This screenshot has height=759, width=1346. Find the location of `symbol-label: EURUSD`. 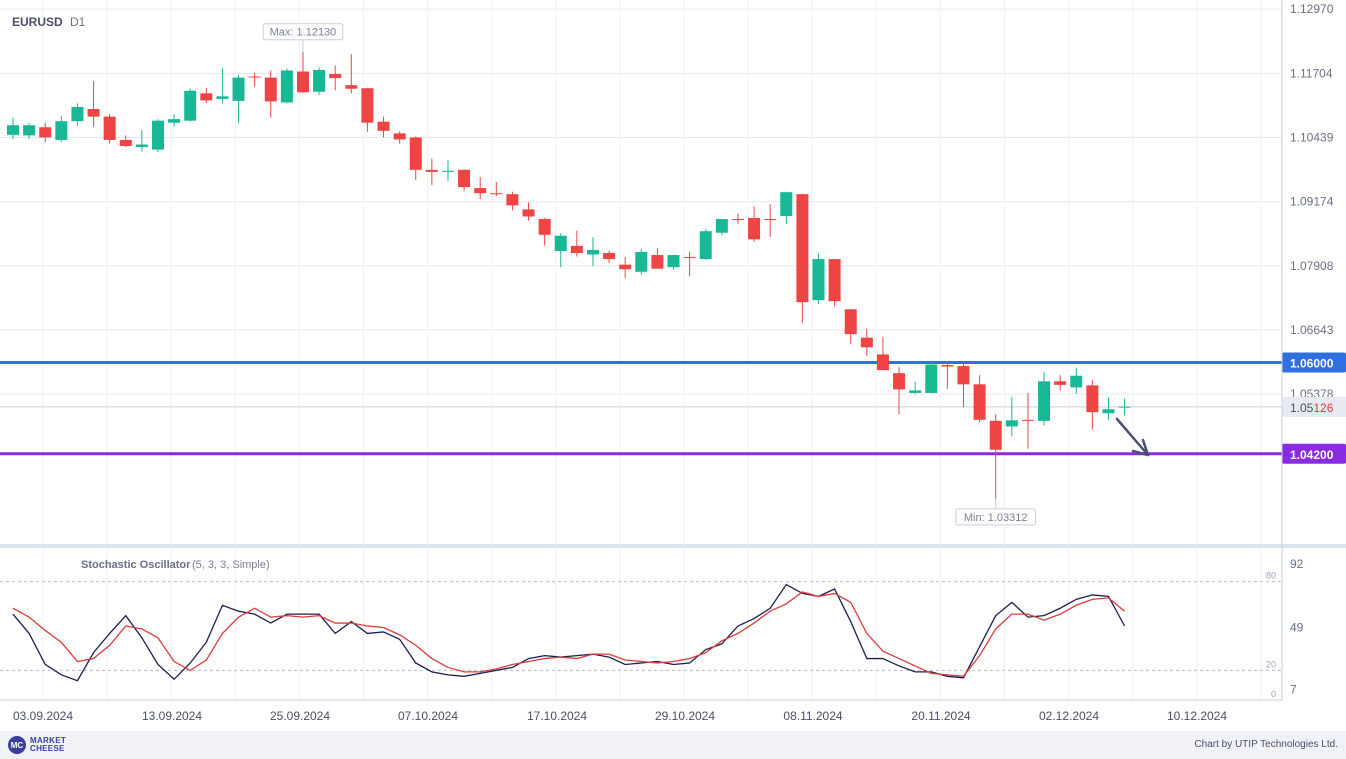

symbol-label: EURUSD is located at coordinates (37, 22).